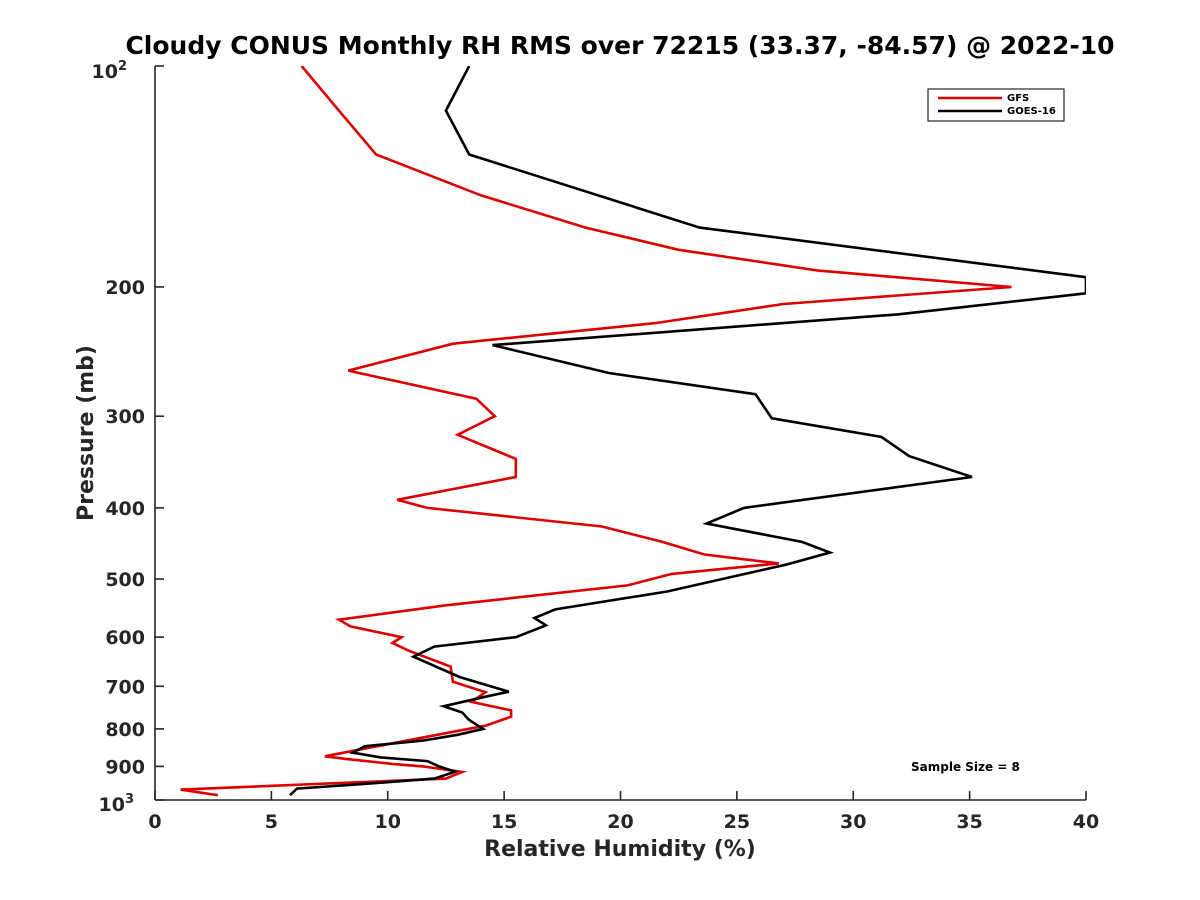  Describe the element at coordinates (737, 822) in the screenshot. I see `x-tick-label: 25` at that location.